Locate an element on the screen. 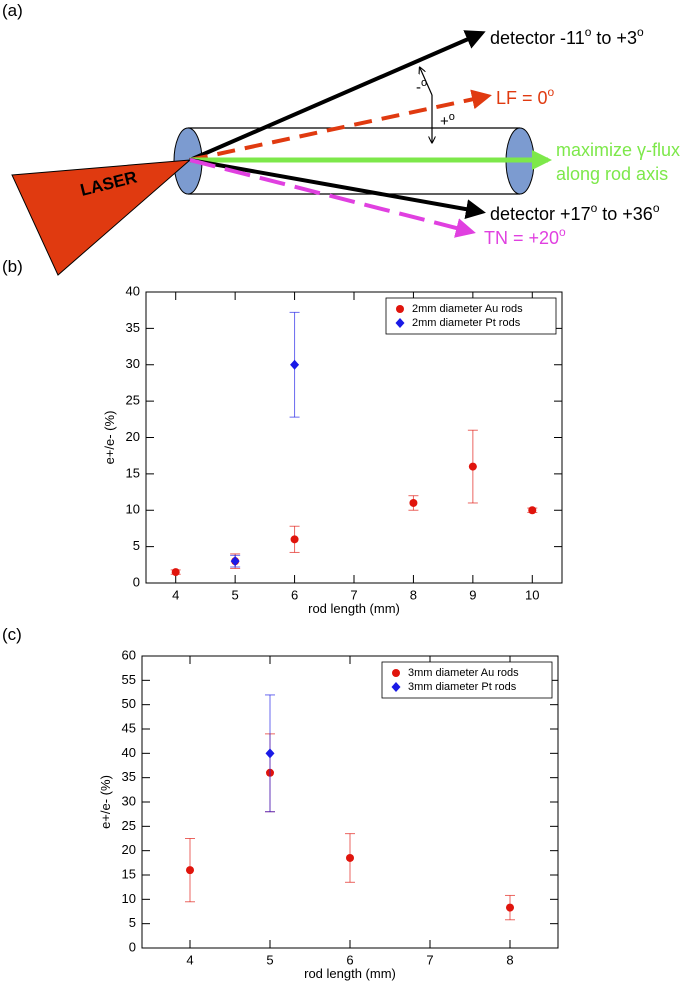  x-tick-label: 10 is located at coordinates (532, 594).